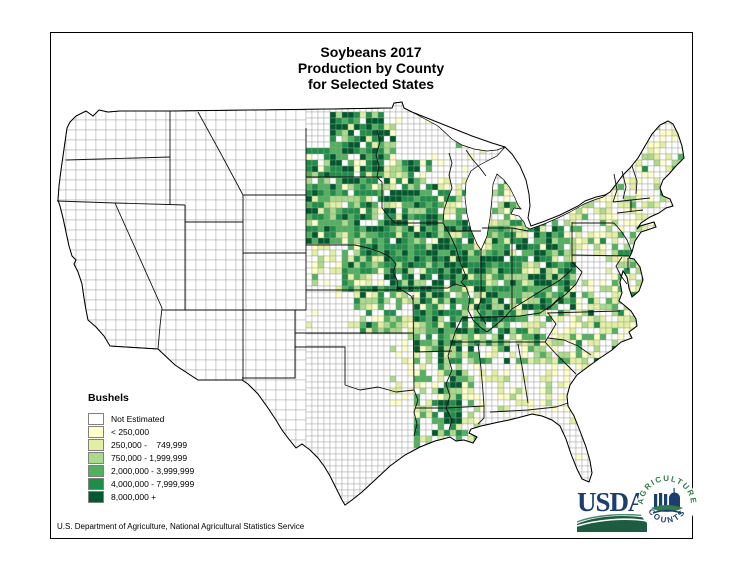  Describe the element at coordinates (153, 483) in the screenshot. I see `legend-label: 4,000,000 - 7,999,999` at that location.